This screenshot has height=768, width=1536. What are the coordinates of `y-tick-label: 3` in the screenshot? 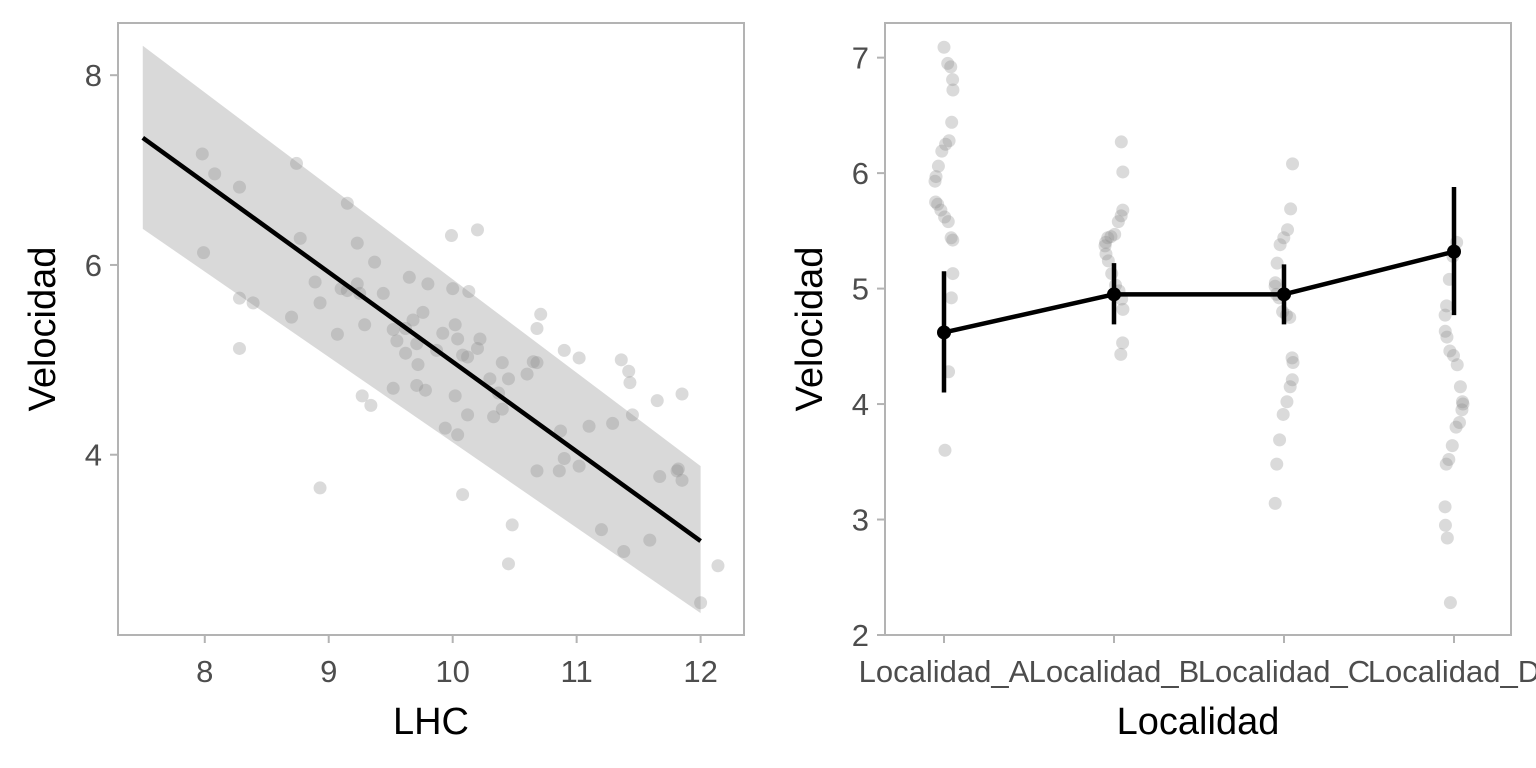 It's located at (860, 520).